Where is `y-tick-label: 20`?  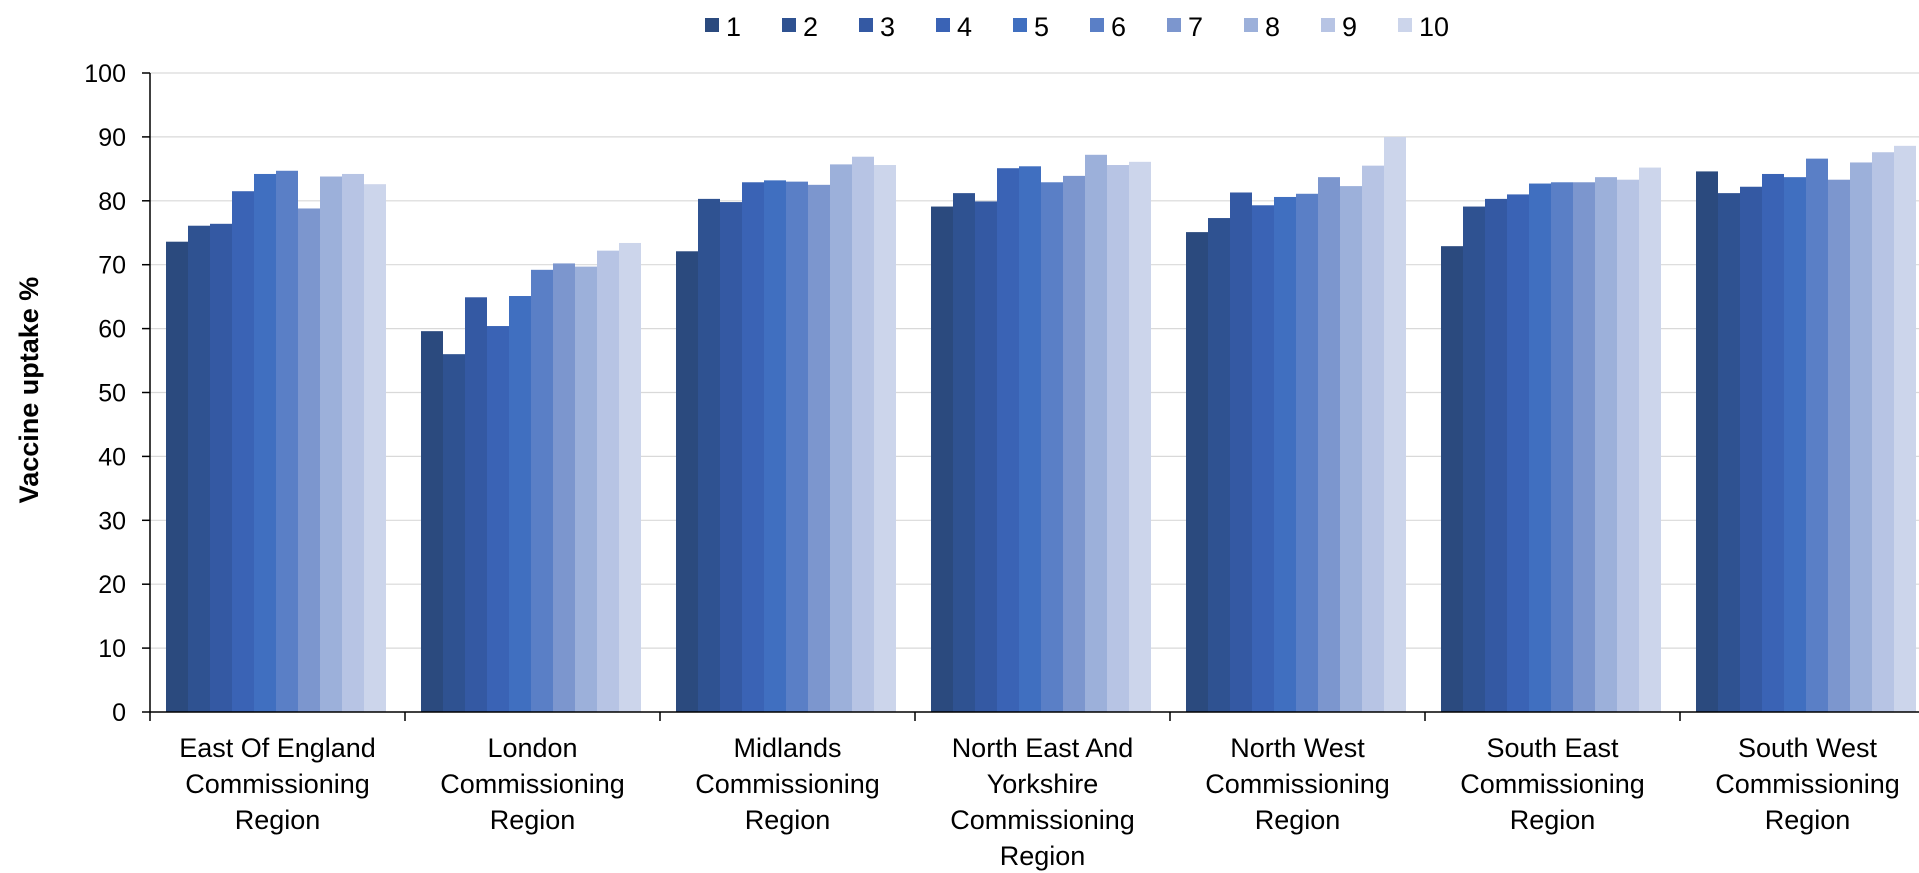
y-tick-label: 20 is located at coordinates (112, 585).